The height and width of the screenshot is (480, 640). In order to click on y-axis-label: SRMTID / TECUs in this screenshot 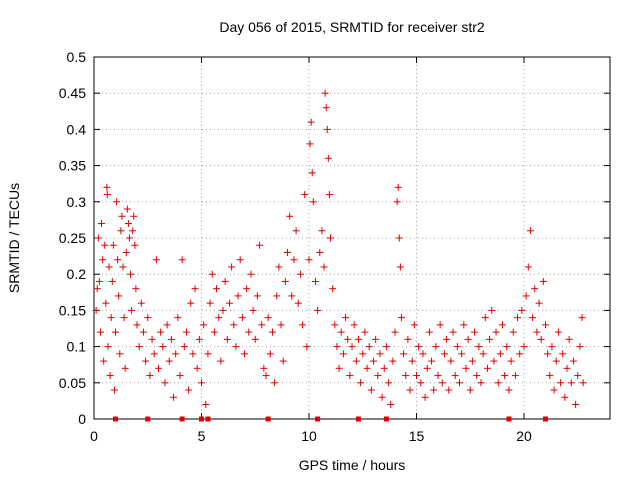, I will do `click(14, 238)`.